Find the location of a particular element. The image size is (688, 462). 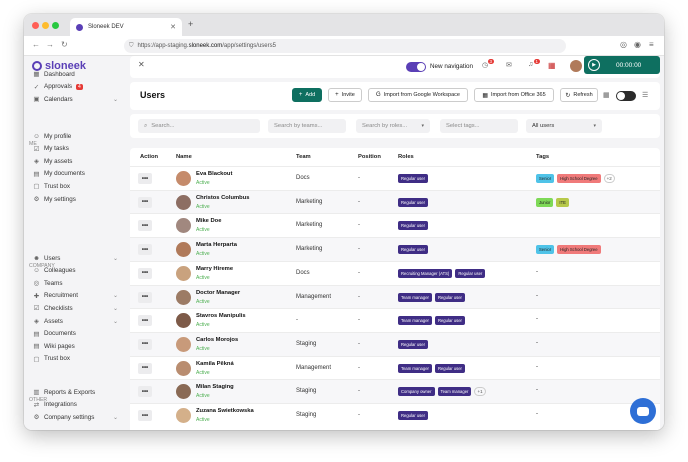

sloneek-logo: sloneek is located at coordinates (59, 66).